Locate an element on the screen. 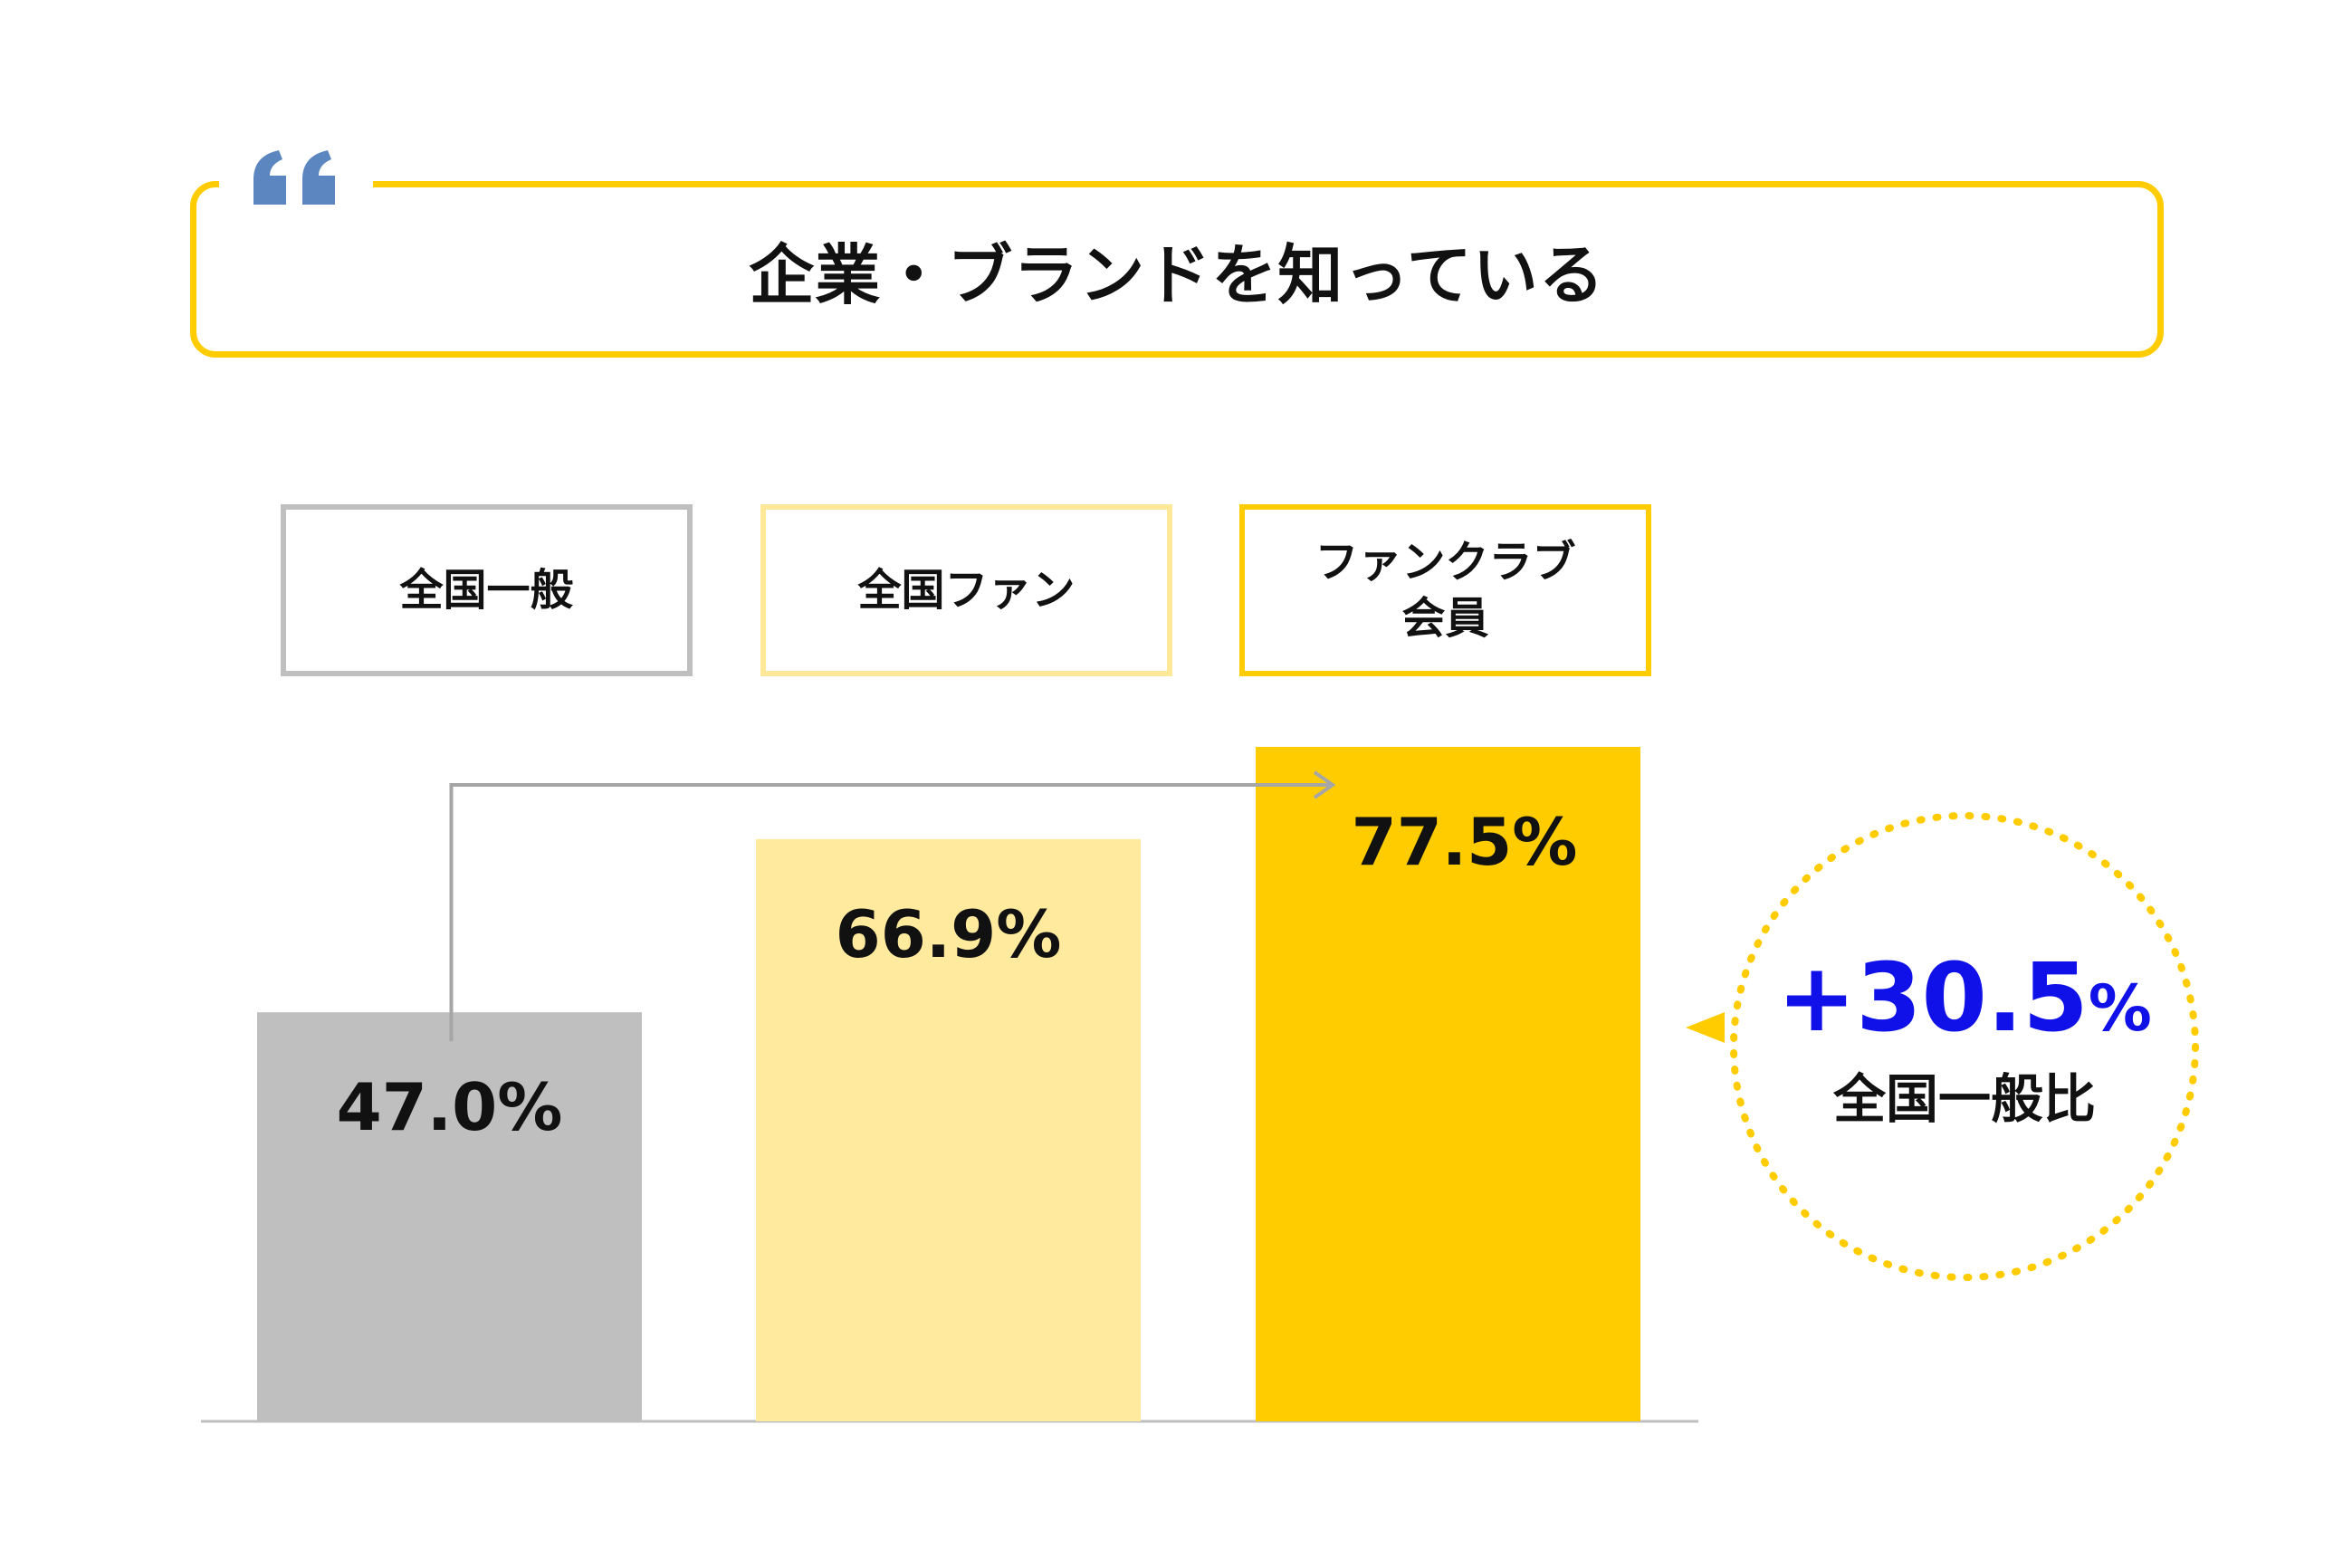 This screenshot has width=2352, height=1568. comparison-connector is located at coordinates (891, 912).